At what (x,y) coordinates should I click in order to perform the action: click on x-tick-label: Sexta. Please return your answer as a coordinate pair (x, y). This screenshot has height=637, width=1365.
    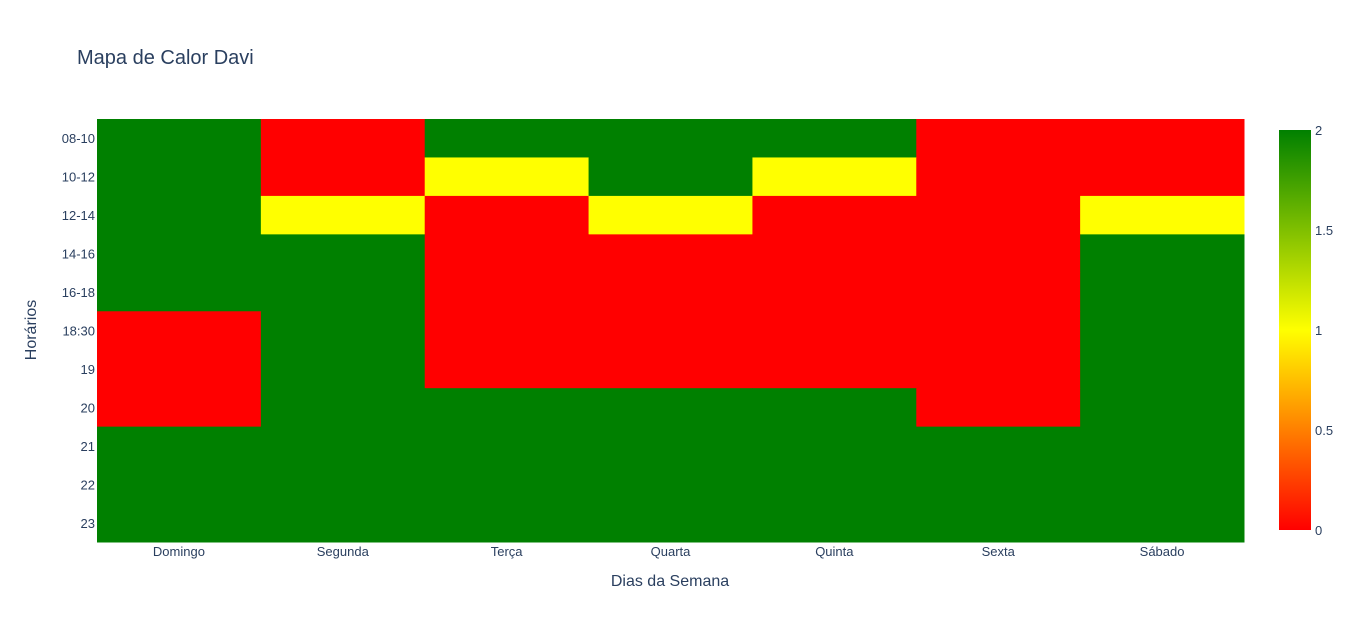
    Looking at the image, I should click on (999, 551).